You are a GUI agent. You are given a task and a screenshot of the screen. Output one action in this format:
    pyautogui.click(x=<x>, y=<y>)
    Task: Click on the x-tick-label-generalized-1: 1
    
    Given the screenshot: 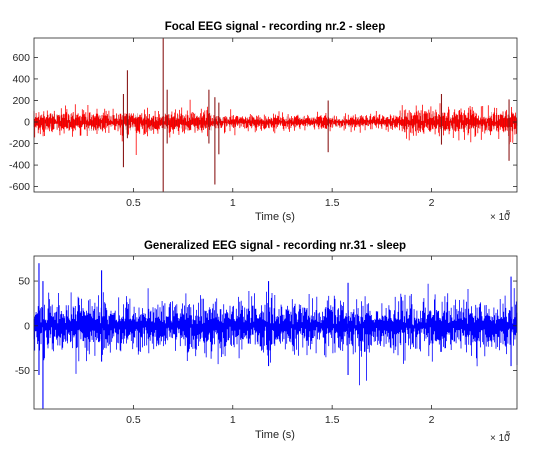 What is the action you would take?
    pyautogui.click(x=233, y=420)
    